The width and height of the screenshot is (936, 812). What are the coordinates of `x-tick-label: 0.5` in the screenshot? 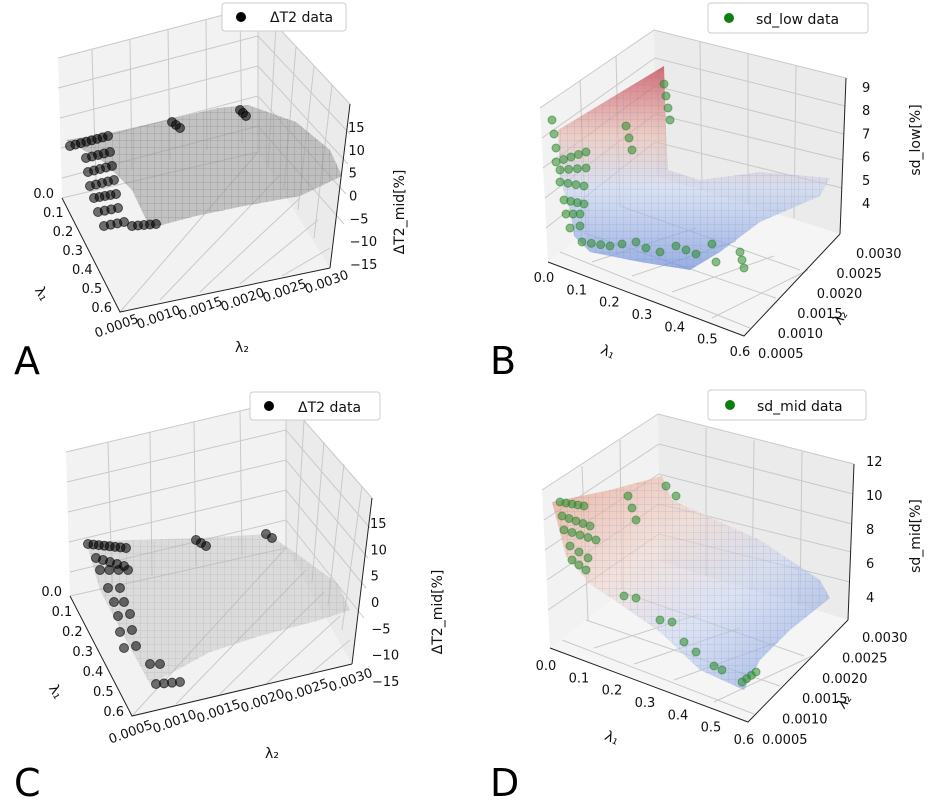 It's located at (103, 692).